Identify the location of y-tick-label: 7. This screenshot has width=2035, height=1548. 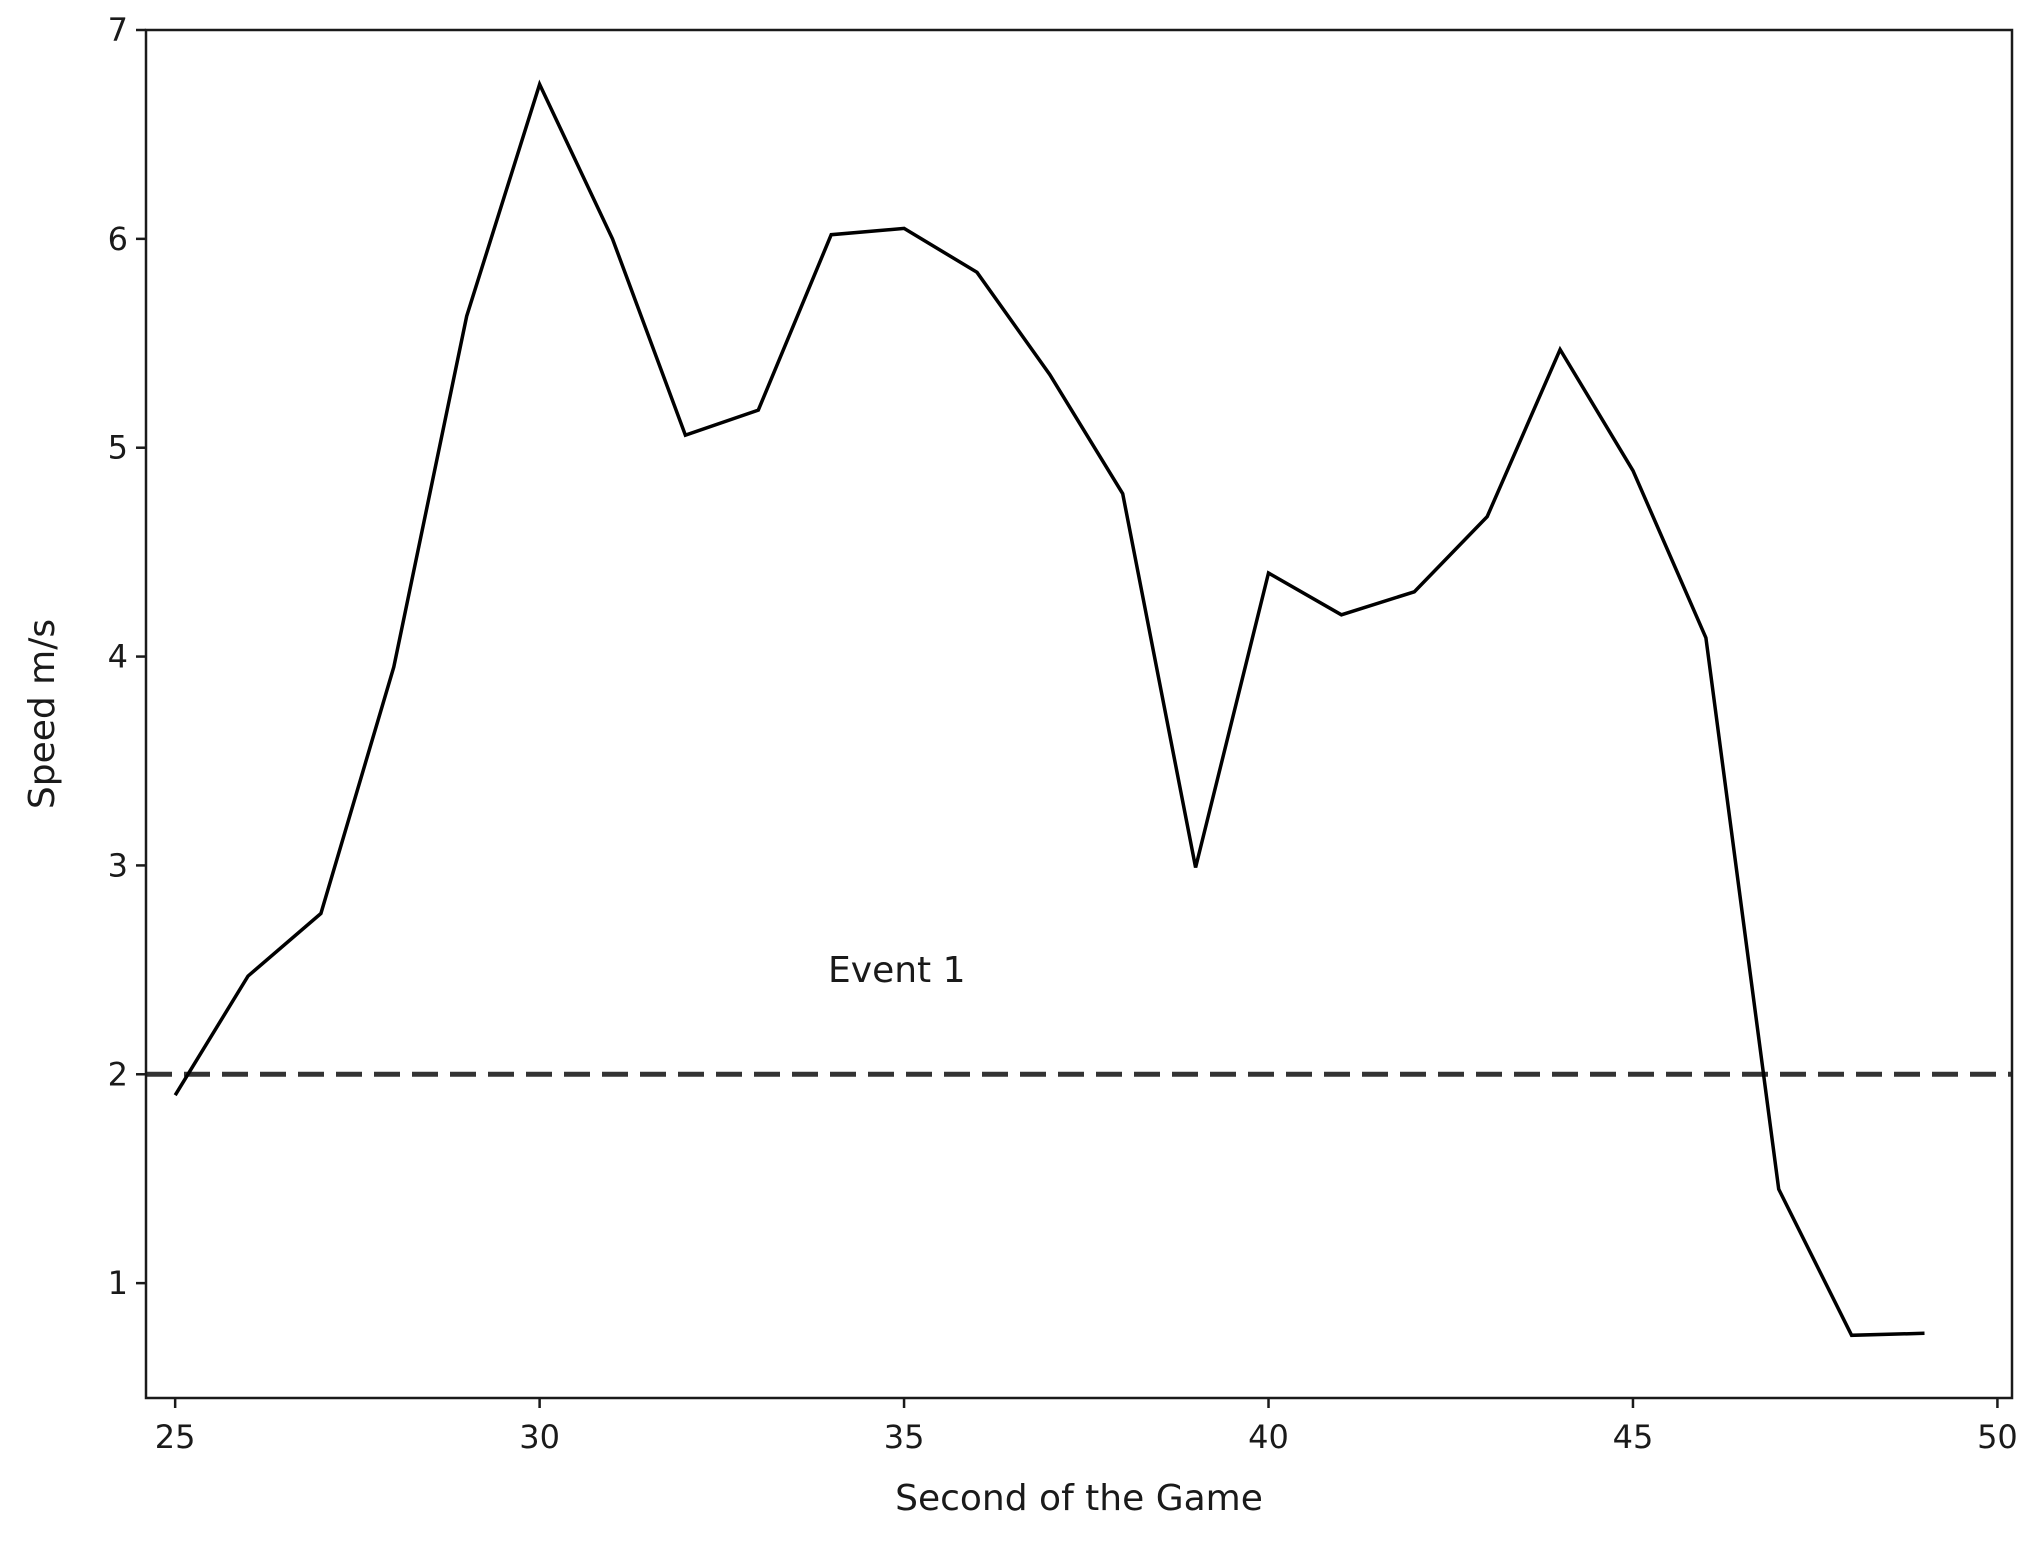
(118, 30).